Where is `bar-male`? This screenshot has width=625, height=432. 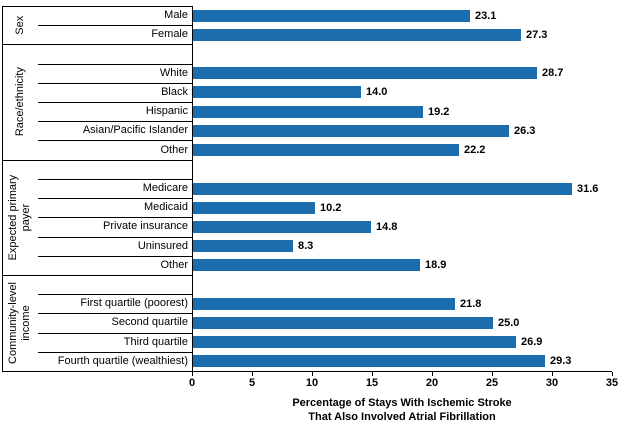
bar-male is located at coordinates (331, 16).